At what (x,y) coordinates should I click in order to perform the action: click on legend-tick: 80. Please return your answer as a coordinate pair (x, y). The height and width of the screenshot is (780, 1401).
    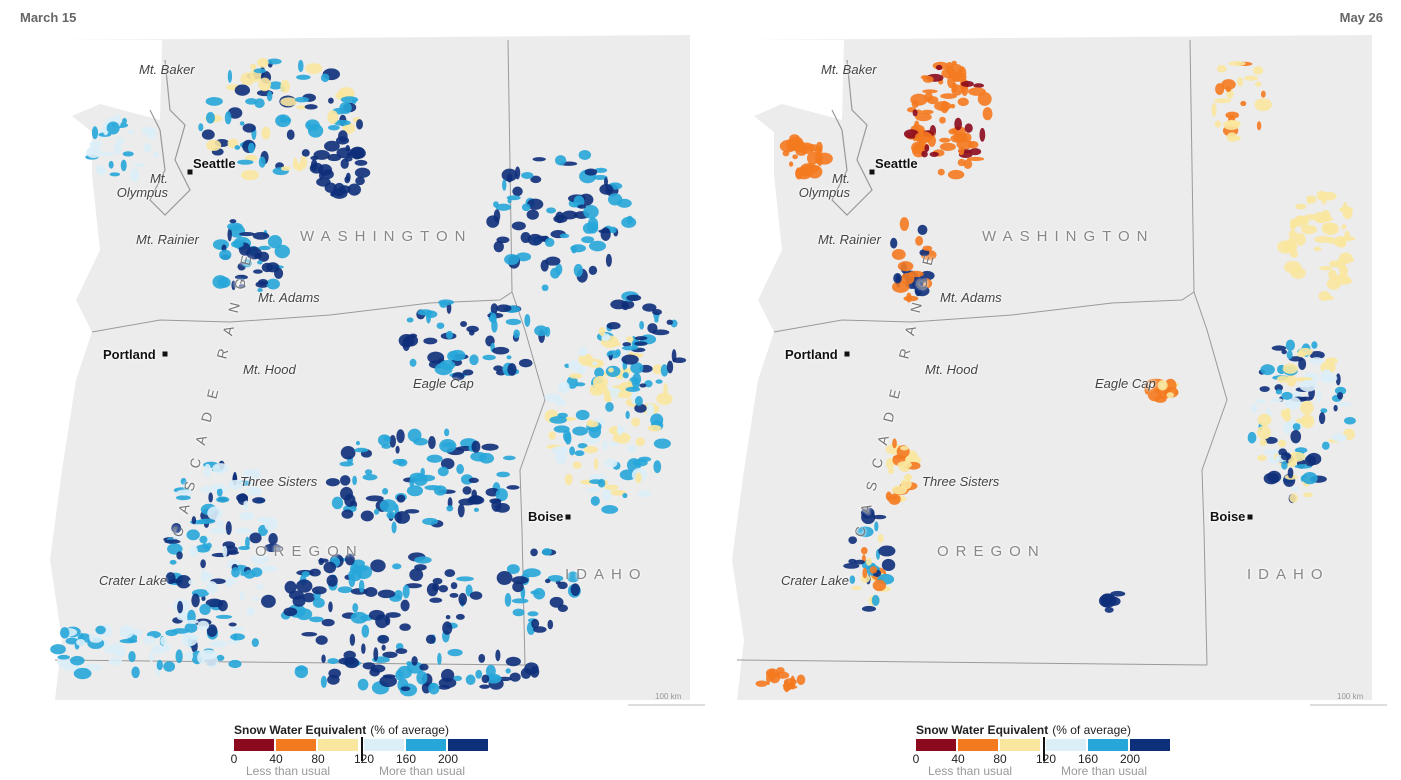
    Looking at the image, I should click on (318, 759).